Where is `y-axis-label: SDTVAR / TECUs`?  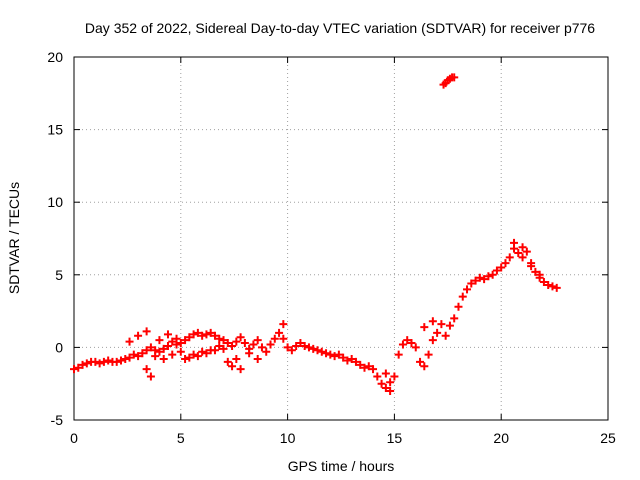
y-axis-label: SDTVAR / TECUs is located at coordinates (14, 238).